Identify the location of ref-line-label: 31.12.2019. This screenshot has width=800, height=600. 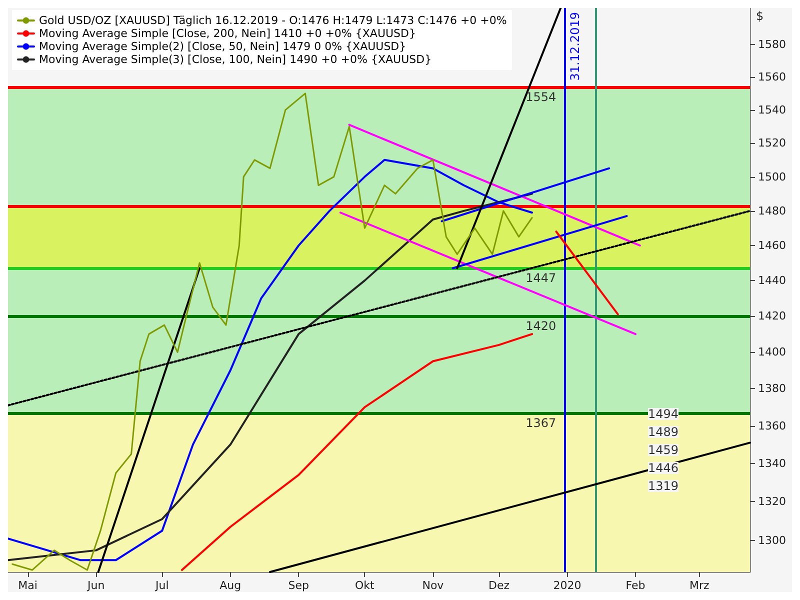
(575, 46).